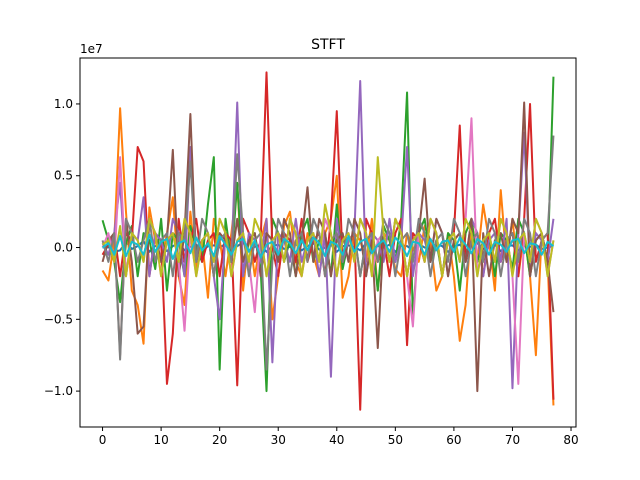  Describe the element at coordinates (512, 440) in the screenshot. I see `x-tick-label: 70` at that location.